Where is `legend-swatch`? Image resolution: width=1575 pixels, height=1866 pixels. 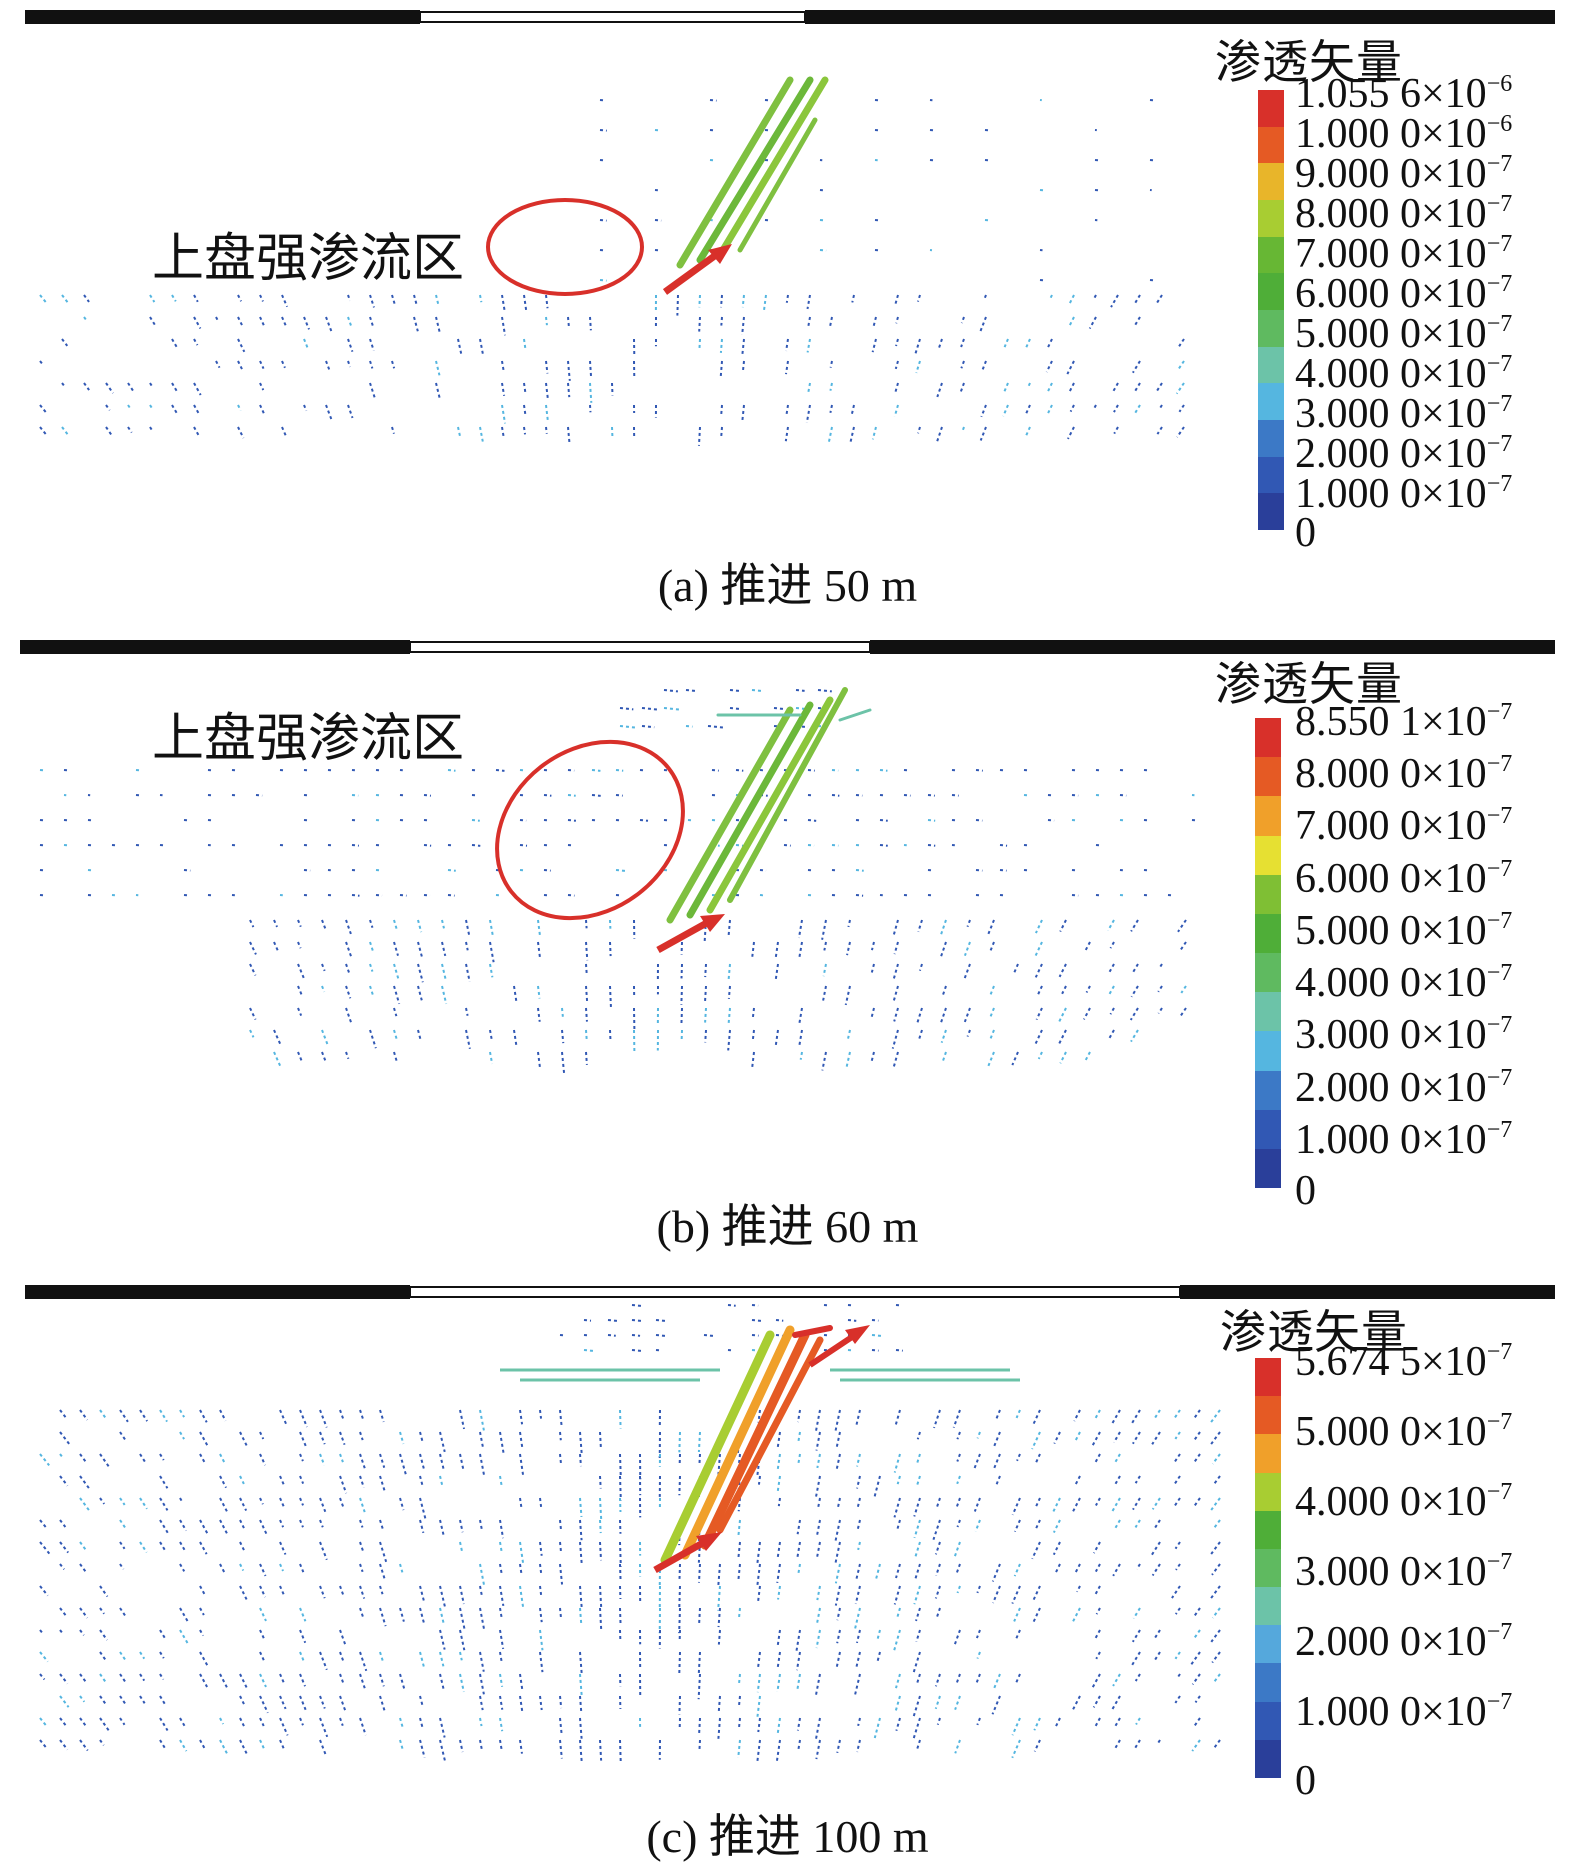
legend-swatch is located at coordinates (1271, 181).